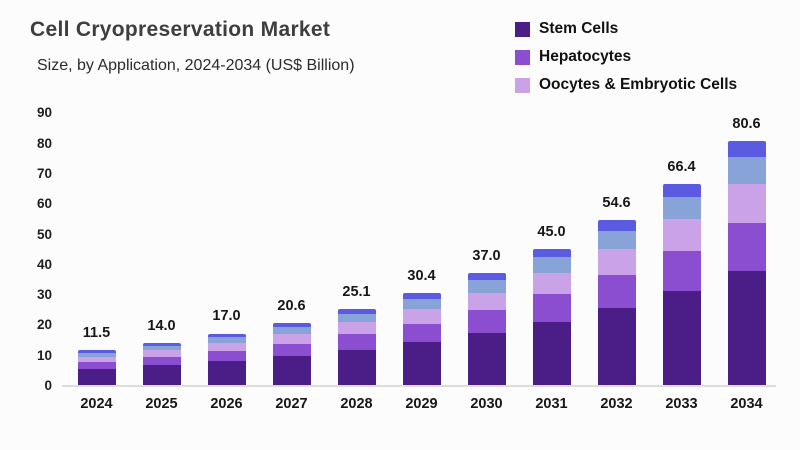 Image resolution: width=800 pixels, height=450 pixels. Describe the element at coordinates (746, 123) in the screenshot. I see `bar-value-label: 80.6` at that location.